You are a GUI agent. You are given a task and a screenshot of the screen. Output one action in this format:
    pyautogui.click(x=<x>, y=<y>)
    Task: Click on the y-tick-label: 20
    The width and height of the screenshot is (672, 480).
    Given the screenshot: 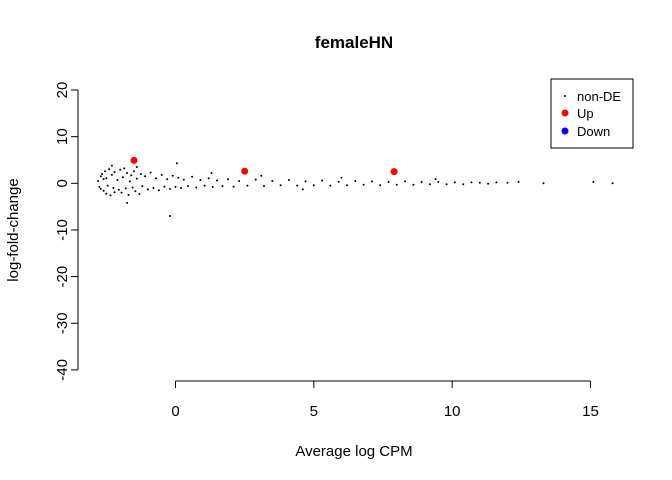 What is the action you would take?
    pyautogui.click(x=62, y=90)
    